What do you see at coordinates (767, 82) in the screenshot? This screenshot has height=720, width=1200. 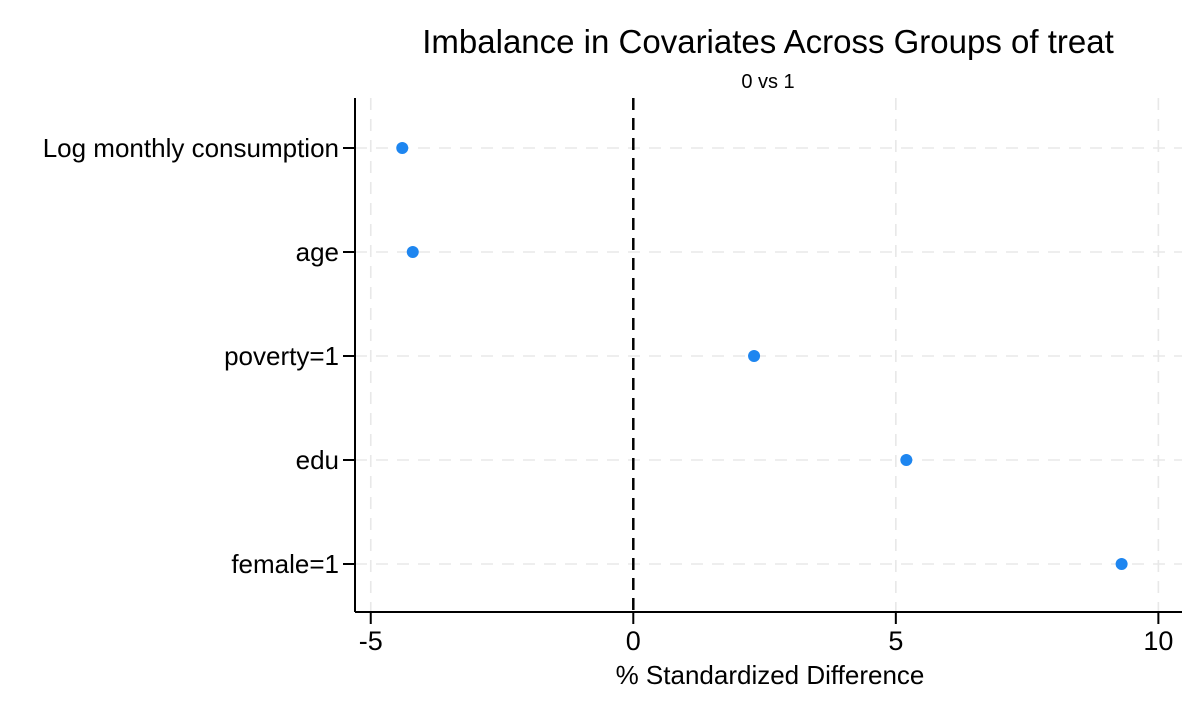 I see `chart-subtitle: 0 vs 1` at bounding box center [767, 82].